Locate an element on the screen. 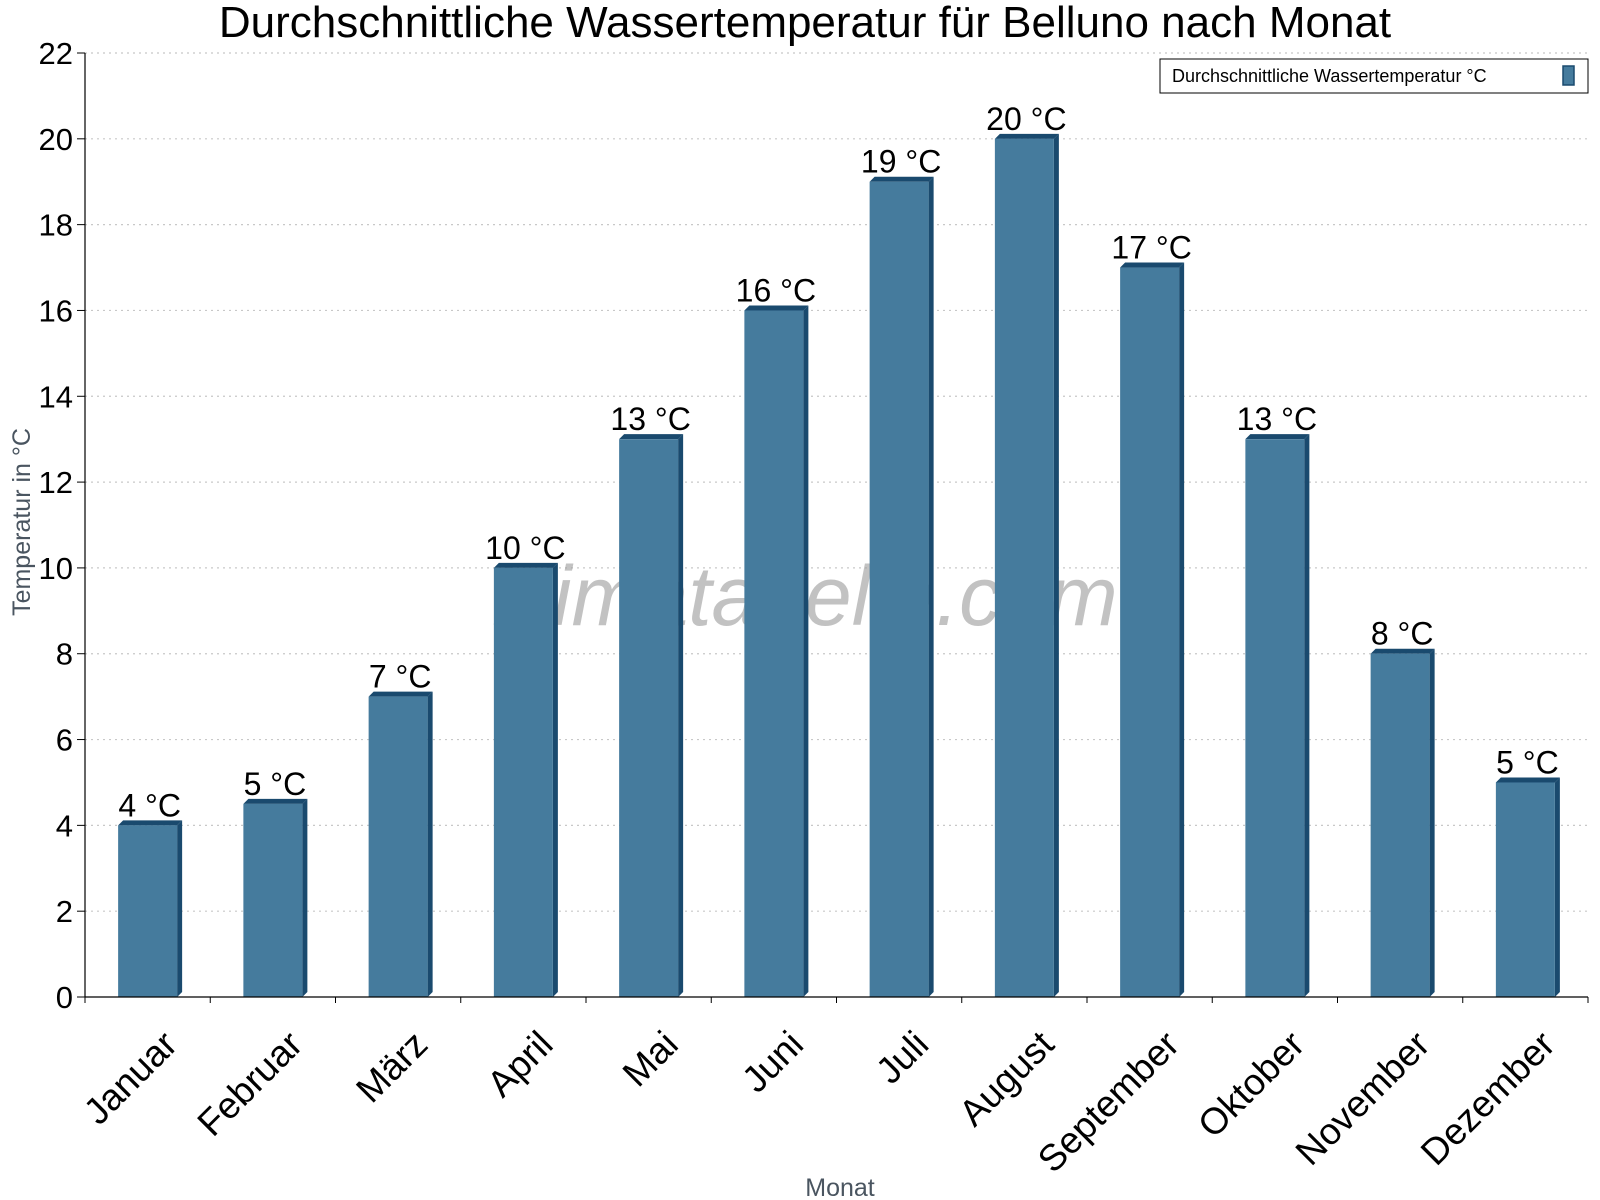 The width and height of the screenshot is (1600, 1200). y-tick-labels: 0 2 4 6 8 10 12 14 16 18 20 22 is located at coordinates (56, 525).